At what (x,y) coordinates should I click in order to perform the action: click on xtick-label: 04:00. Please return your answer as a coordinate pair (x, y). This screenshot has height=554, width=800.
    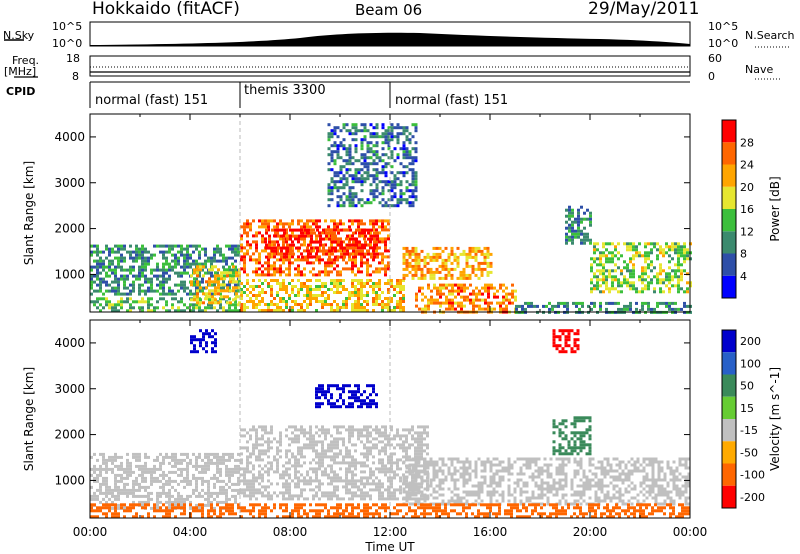
    Looking at the image, I should click on (190, 532).